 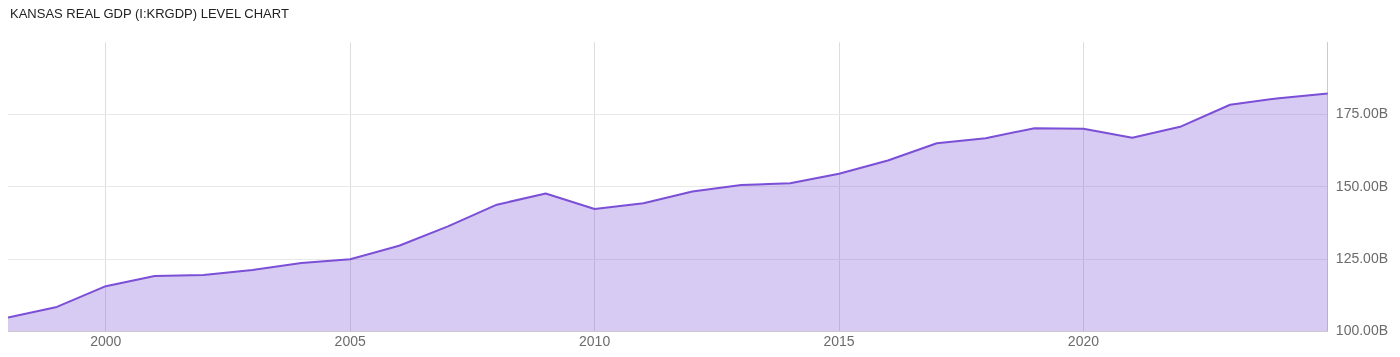 What do you see at coordinates (1362, 185) in the screenshot?
I see `y-tick-label: 150.00B` at bounding box center [1362, 185].